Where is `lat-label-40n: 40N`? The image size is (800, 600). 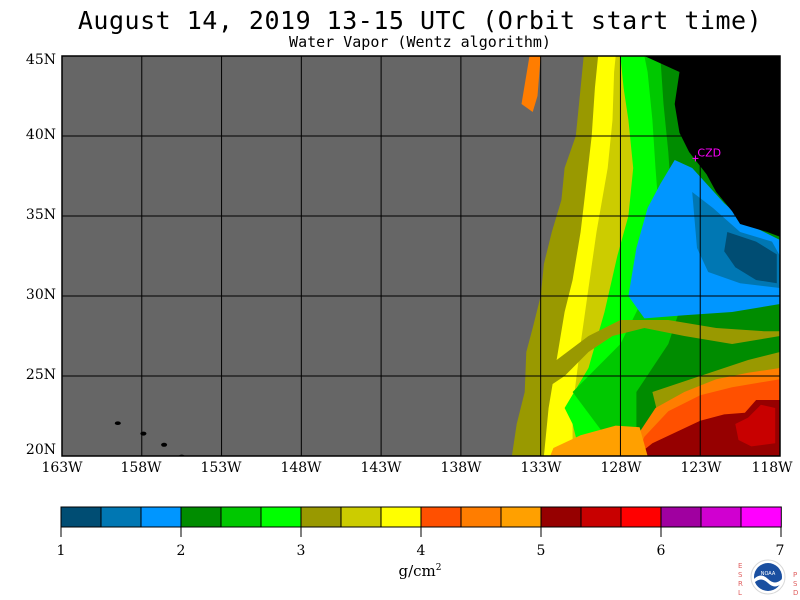 lat-label-40n: 40N is located at coordinates (40, 135).